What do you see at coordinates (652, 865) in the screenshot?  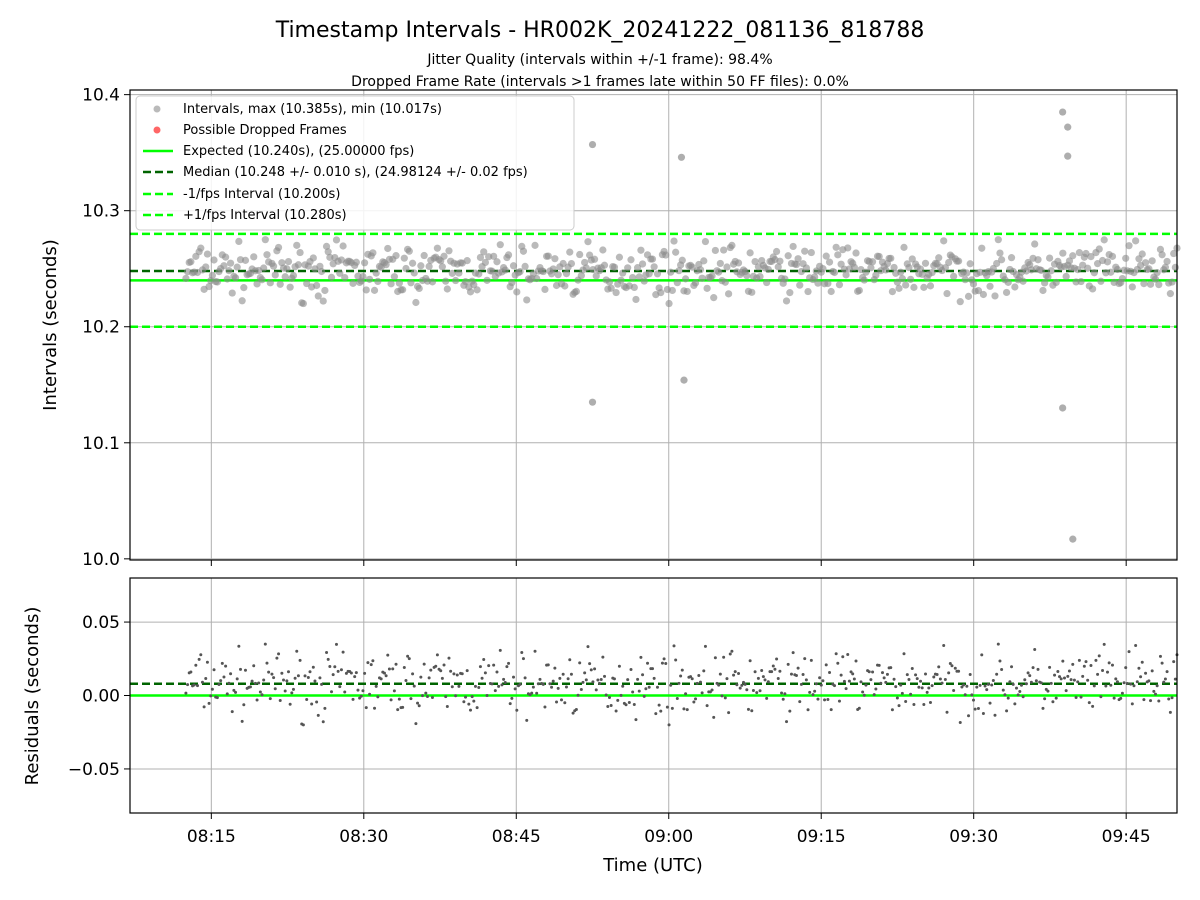 I see `x-axis-label: Time (UTC)` at bounding box center [652, 865].